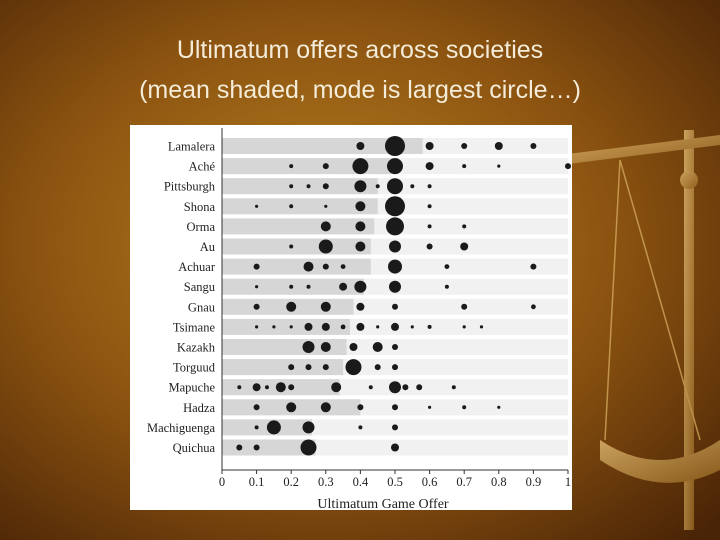  I want to click on title-line: Ultimatum offers across societies, so click(360, 50).